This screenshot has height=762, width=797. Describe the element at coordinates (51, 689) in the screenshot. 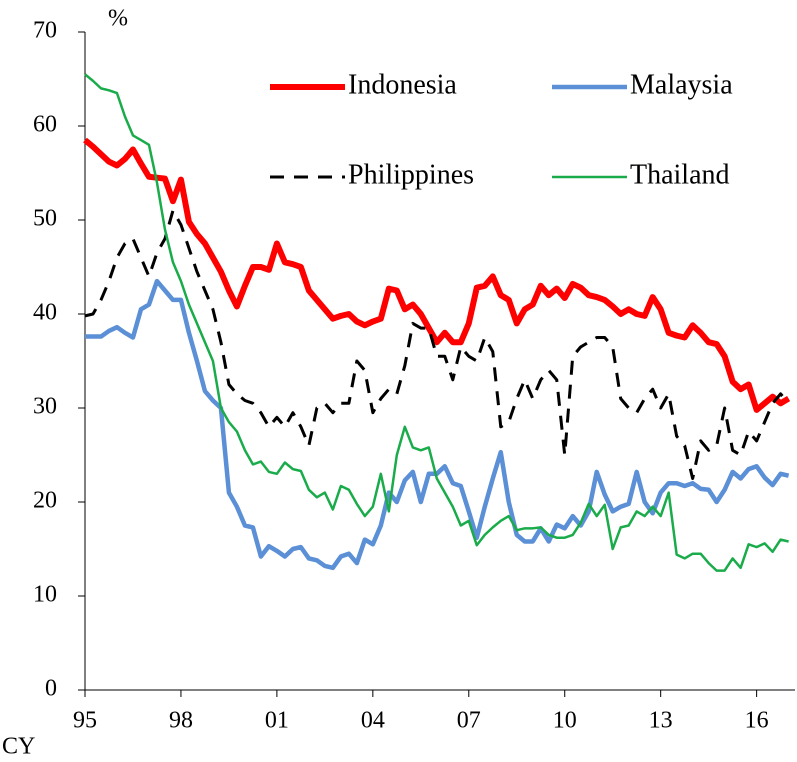

I see `y-tick-label: 0` at that location.